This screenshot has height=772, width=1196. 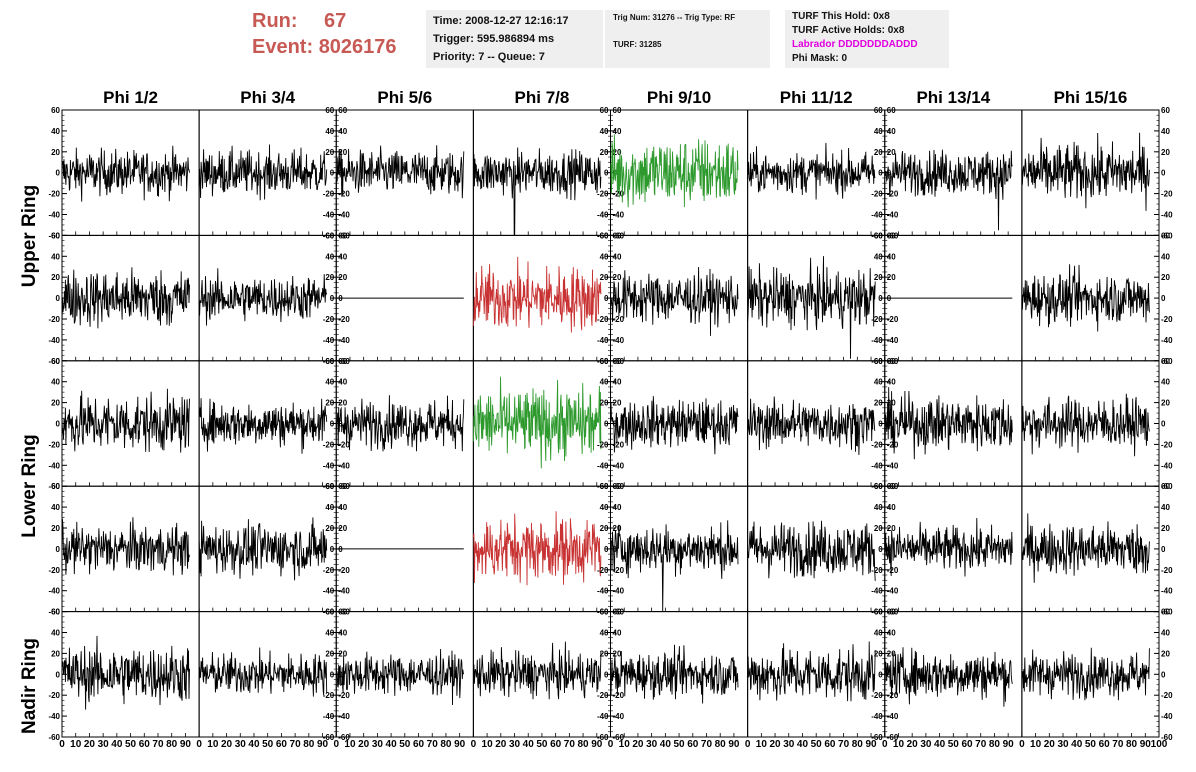 What do you see at coordinates (515, 744) in the screenshot?
I see `x-tick-label: 30` at bounding box center [515, 744].